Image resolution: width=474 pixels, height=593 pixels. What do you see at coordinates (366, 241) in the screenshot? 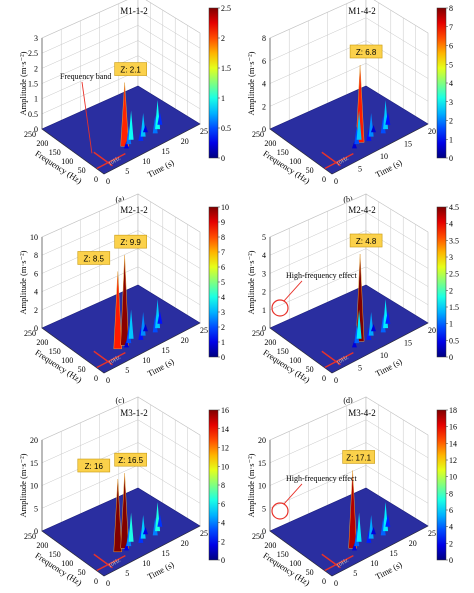
I see `peak-label: Z: 4.8` at bounding box center [366, 241].